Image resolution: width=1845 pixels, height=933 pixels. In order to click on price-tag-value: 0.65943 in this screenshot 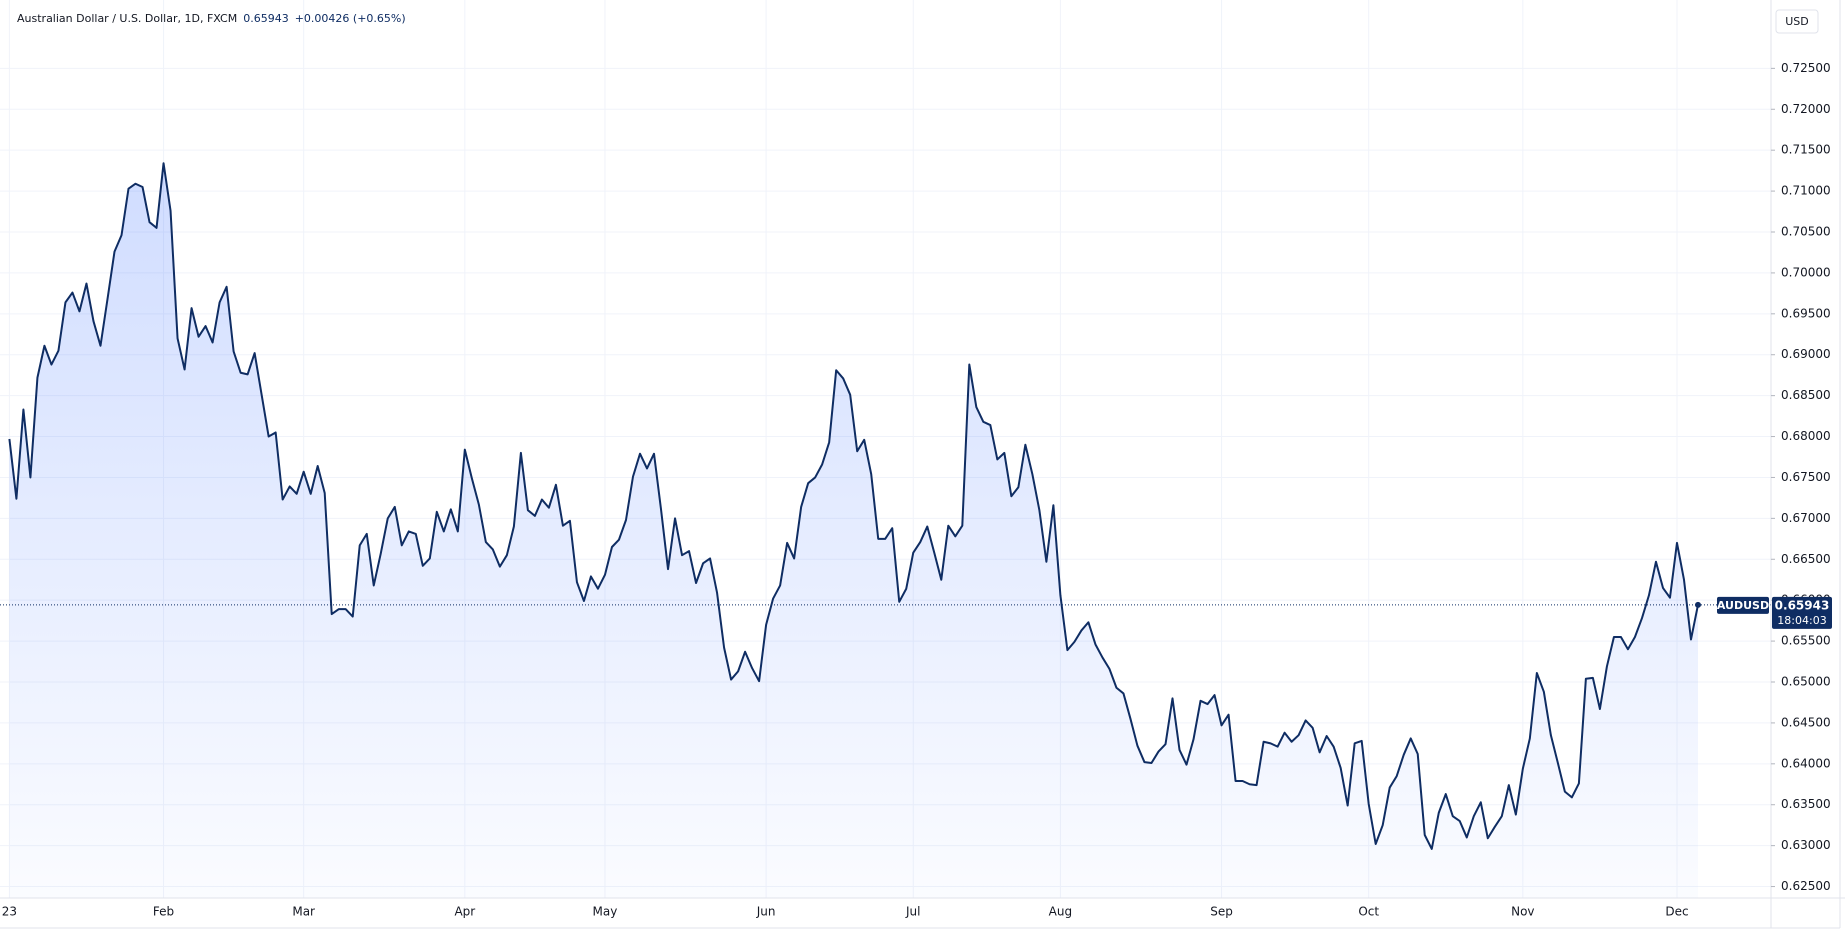, I will do `click(1802, 605)`.